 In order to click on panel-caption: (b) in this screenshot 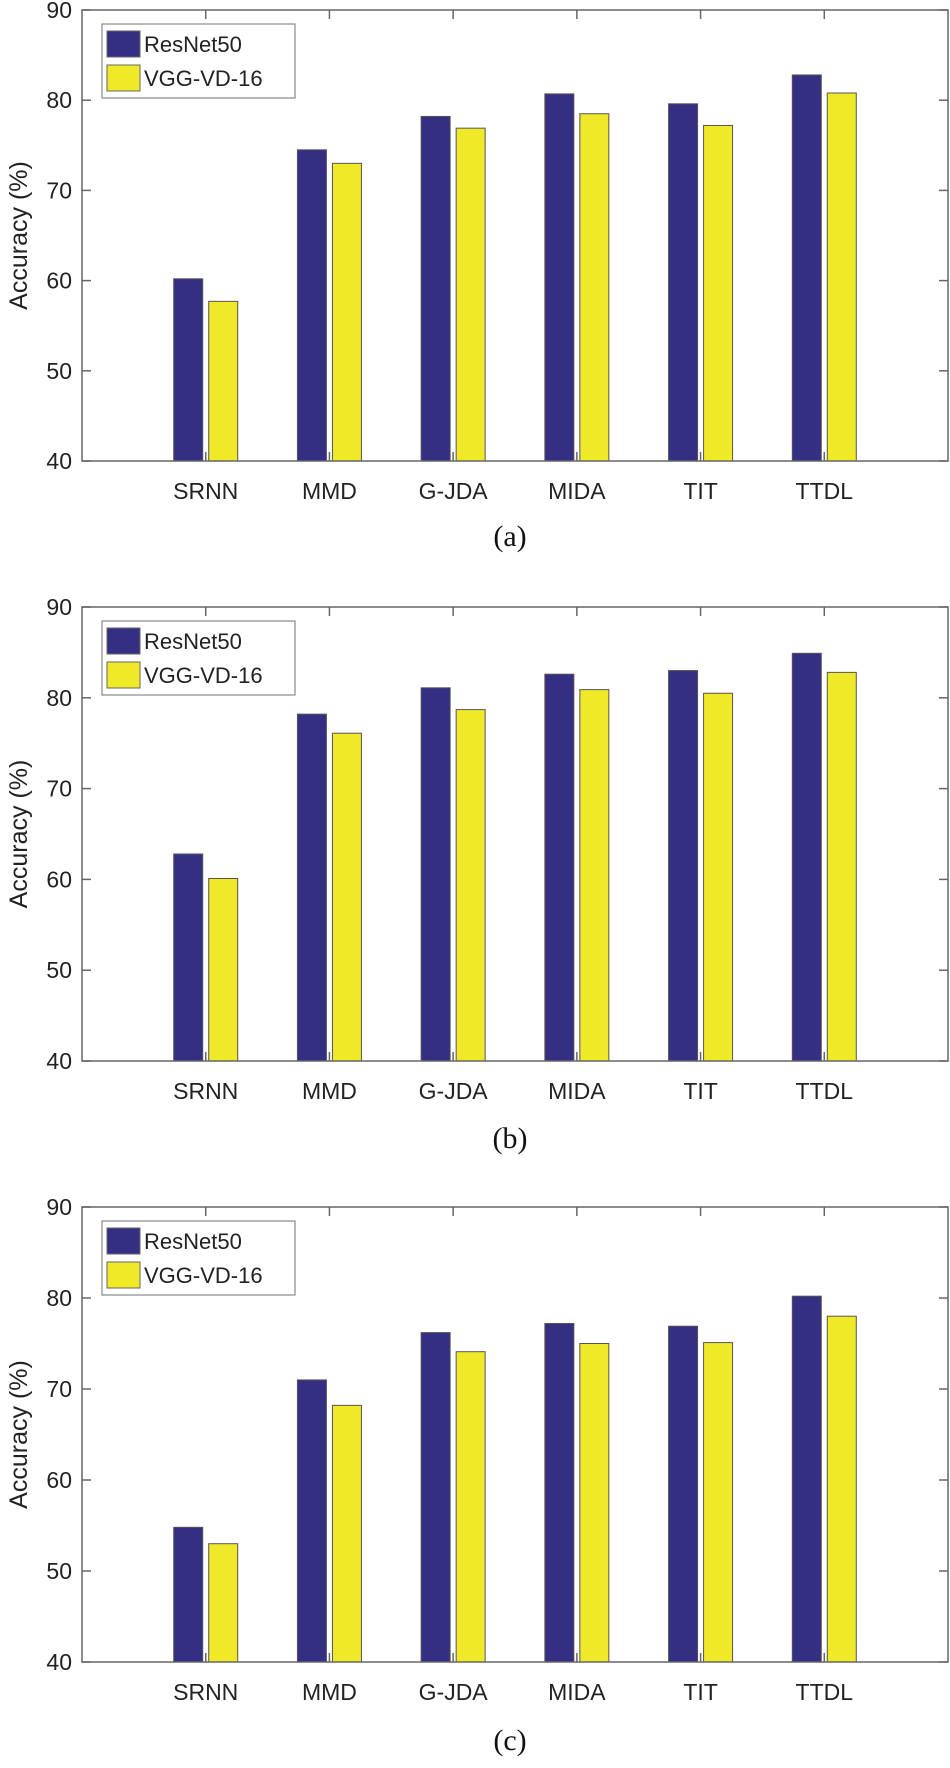, I will do `click(510, 1138)`.